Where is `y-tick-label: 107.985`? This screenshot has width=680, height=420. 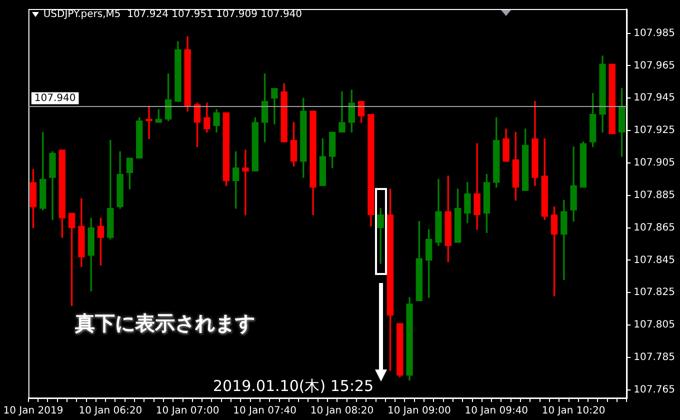
y-tick-label: 107.985 is located at coordinates (655, 33).